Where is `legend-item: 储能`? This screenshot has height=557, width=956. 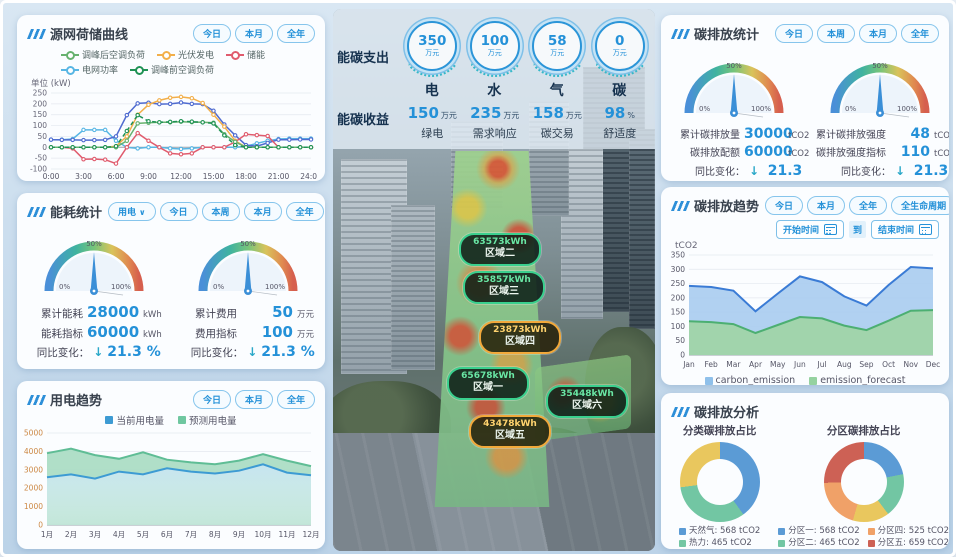 legend-item: 储能 is located at coordinates (245, 54).